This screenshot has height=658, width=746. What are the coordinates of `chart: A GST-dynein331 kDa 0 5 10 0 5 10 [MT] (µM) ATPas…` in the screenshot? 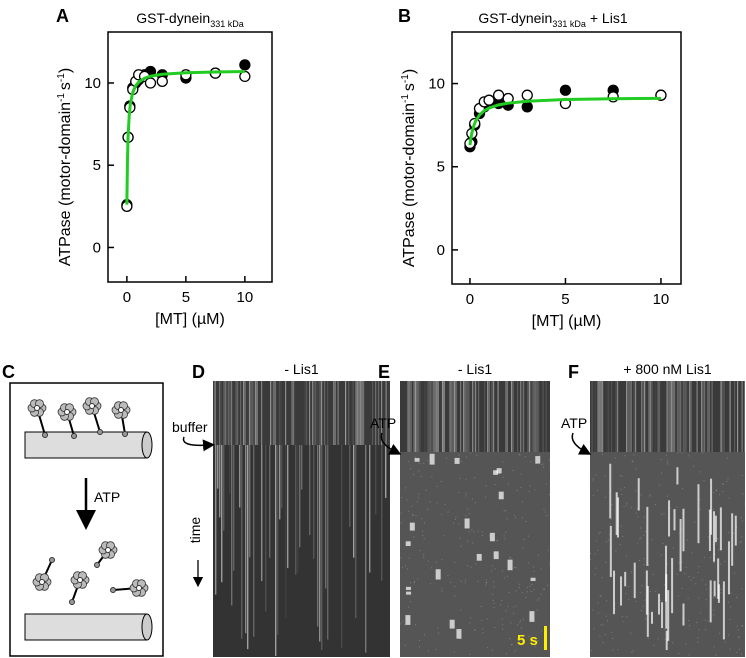 It's located at (164, 167).